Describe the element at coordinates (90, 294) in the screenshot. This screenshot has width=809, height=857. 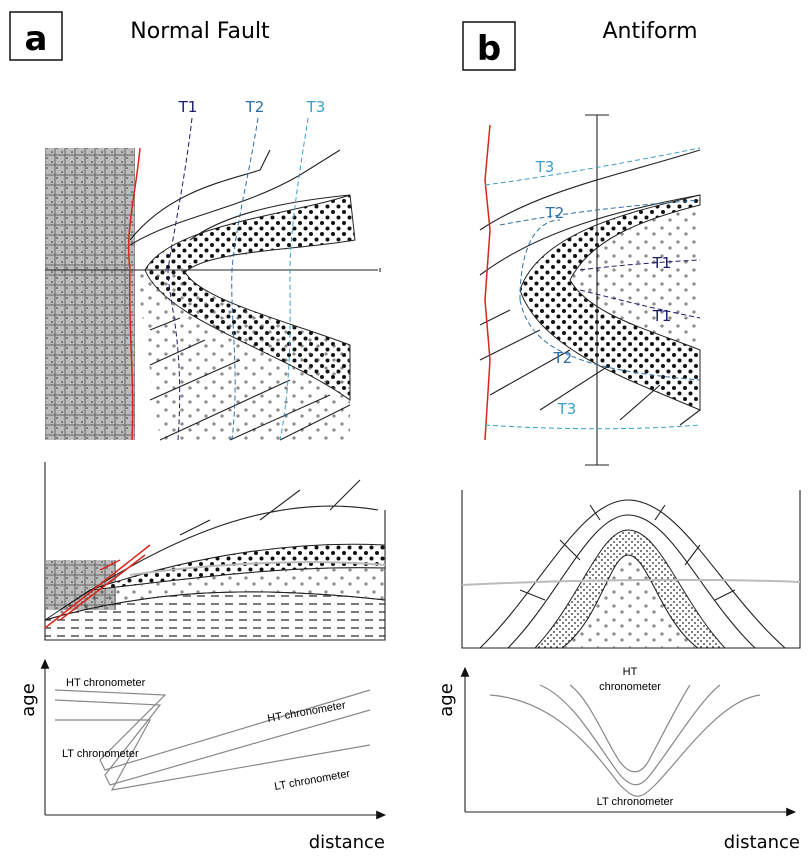
I see `hanging-block` at that location.